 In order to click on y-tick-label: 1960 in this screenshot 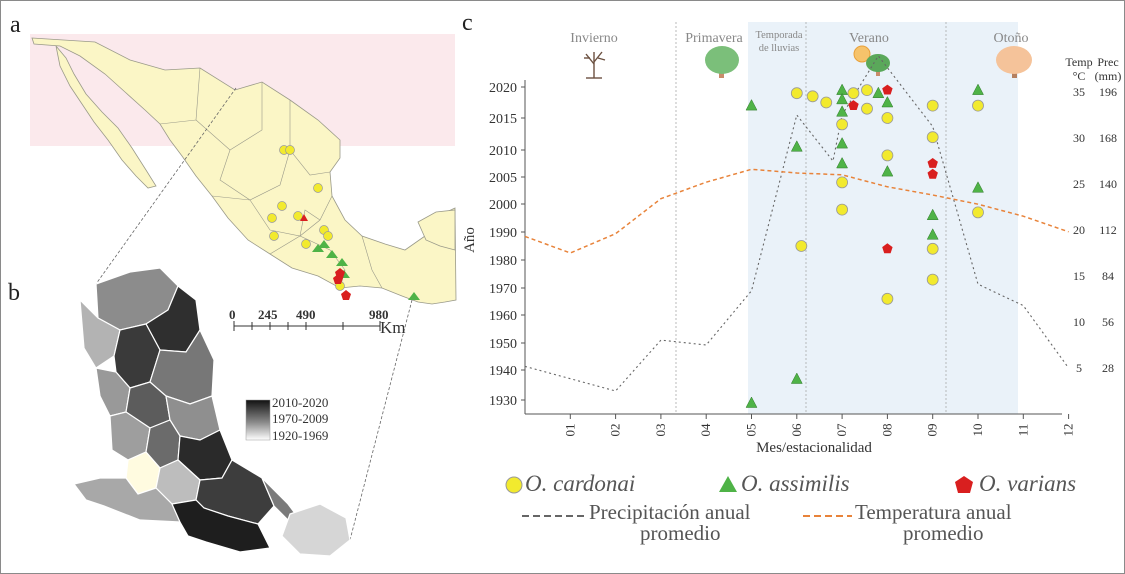, I will do `click(503, 316)`.